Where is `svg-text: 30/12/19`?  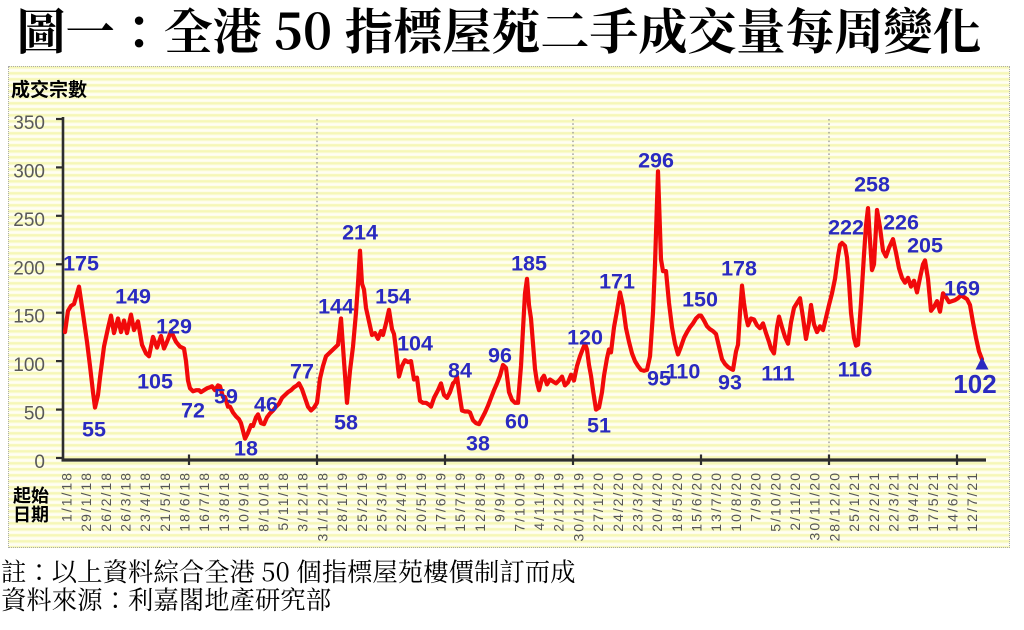 svg-text: 30/12/19 is located at coordinates (578, 506).